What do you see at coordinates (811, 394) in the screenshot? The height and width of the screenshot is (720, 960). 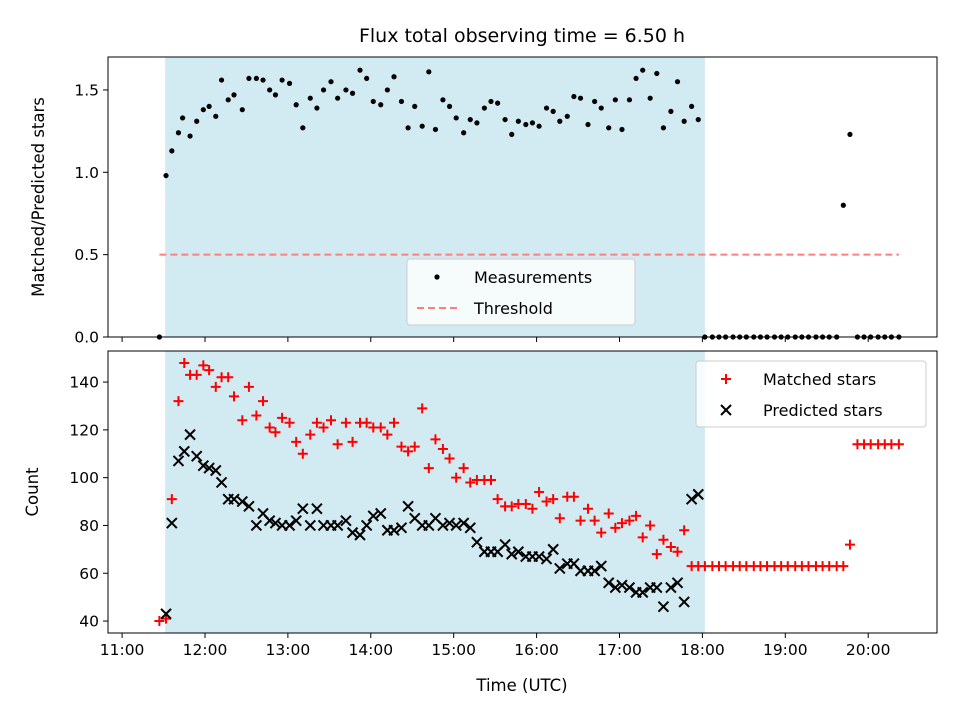 I see `legend-box` at bounding box center [811, 394].